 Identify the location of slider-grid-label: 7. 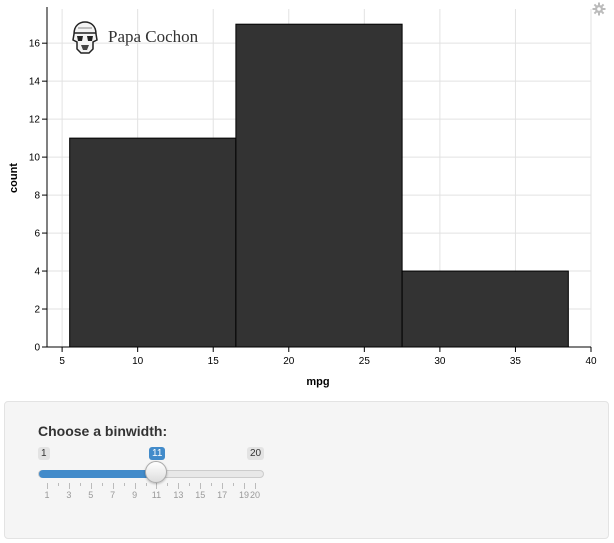
(113, 495).